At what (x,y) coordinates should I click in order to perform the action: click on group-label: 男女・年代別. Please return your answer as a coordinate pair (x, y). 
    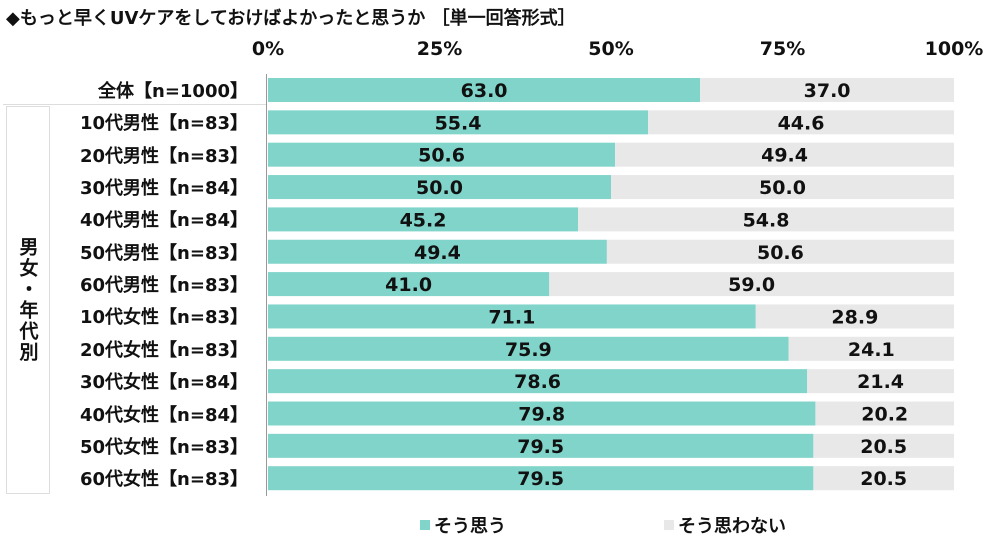
    Looking at the image, I should click on (27, 300).